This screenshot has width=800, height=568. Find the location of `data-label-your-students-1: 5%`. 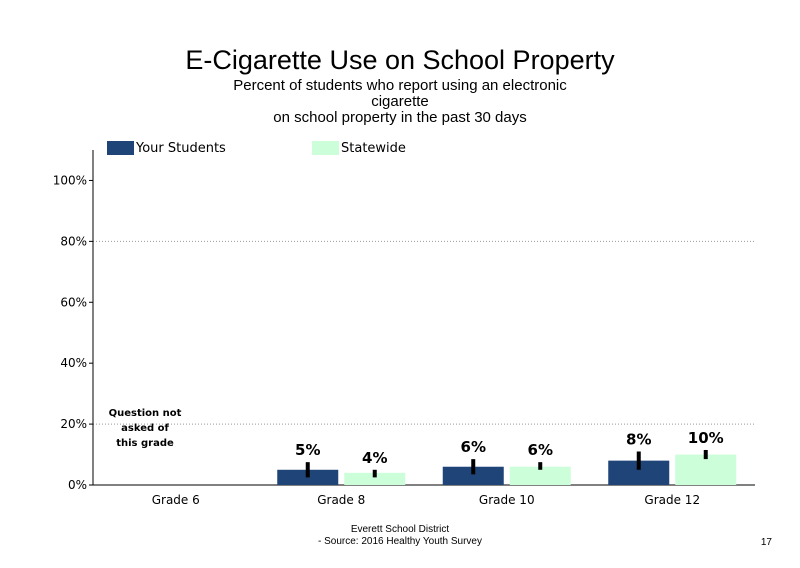

data-label-your-students-1: 5% is located at coordinates (307, 450).